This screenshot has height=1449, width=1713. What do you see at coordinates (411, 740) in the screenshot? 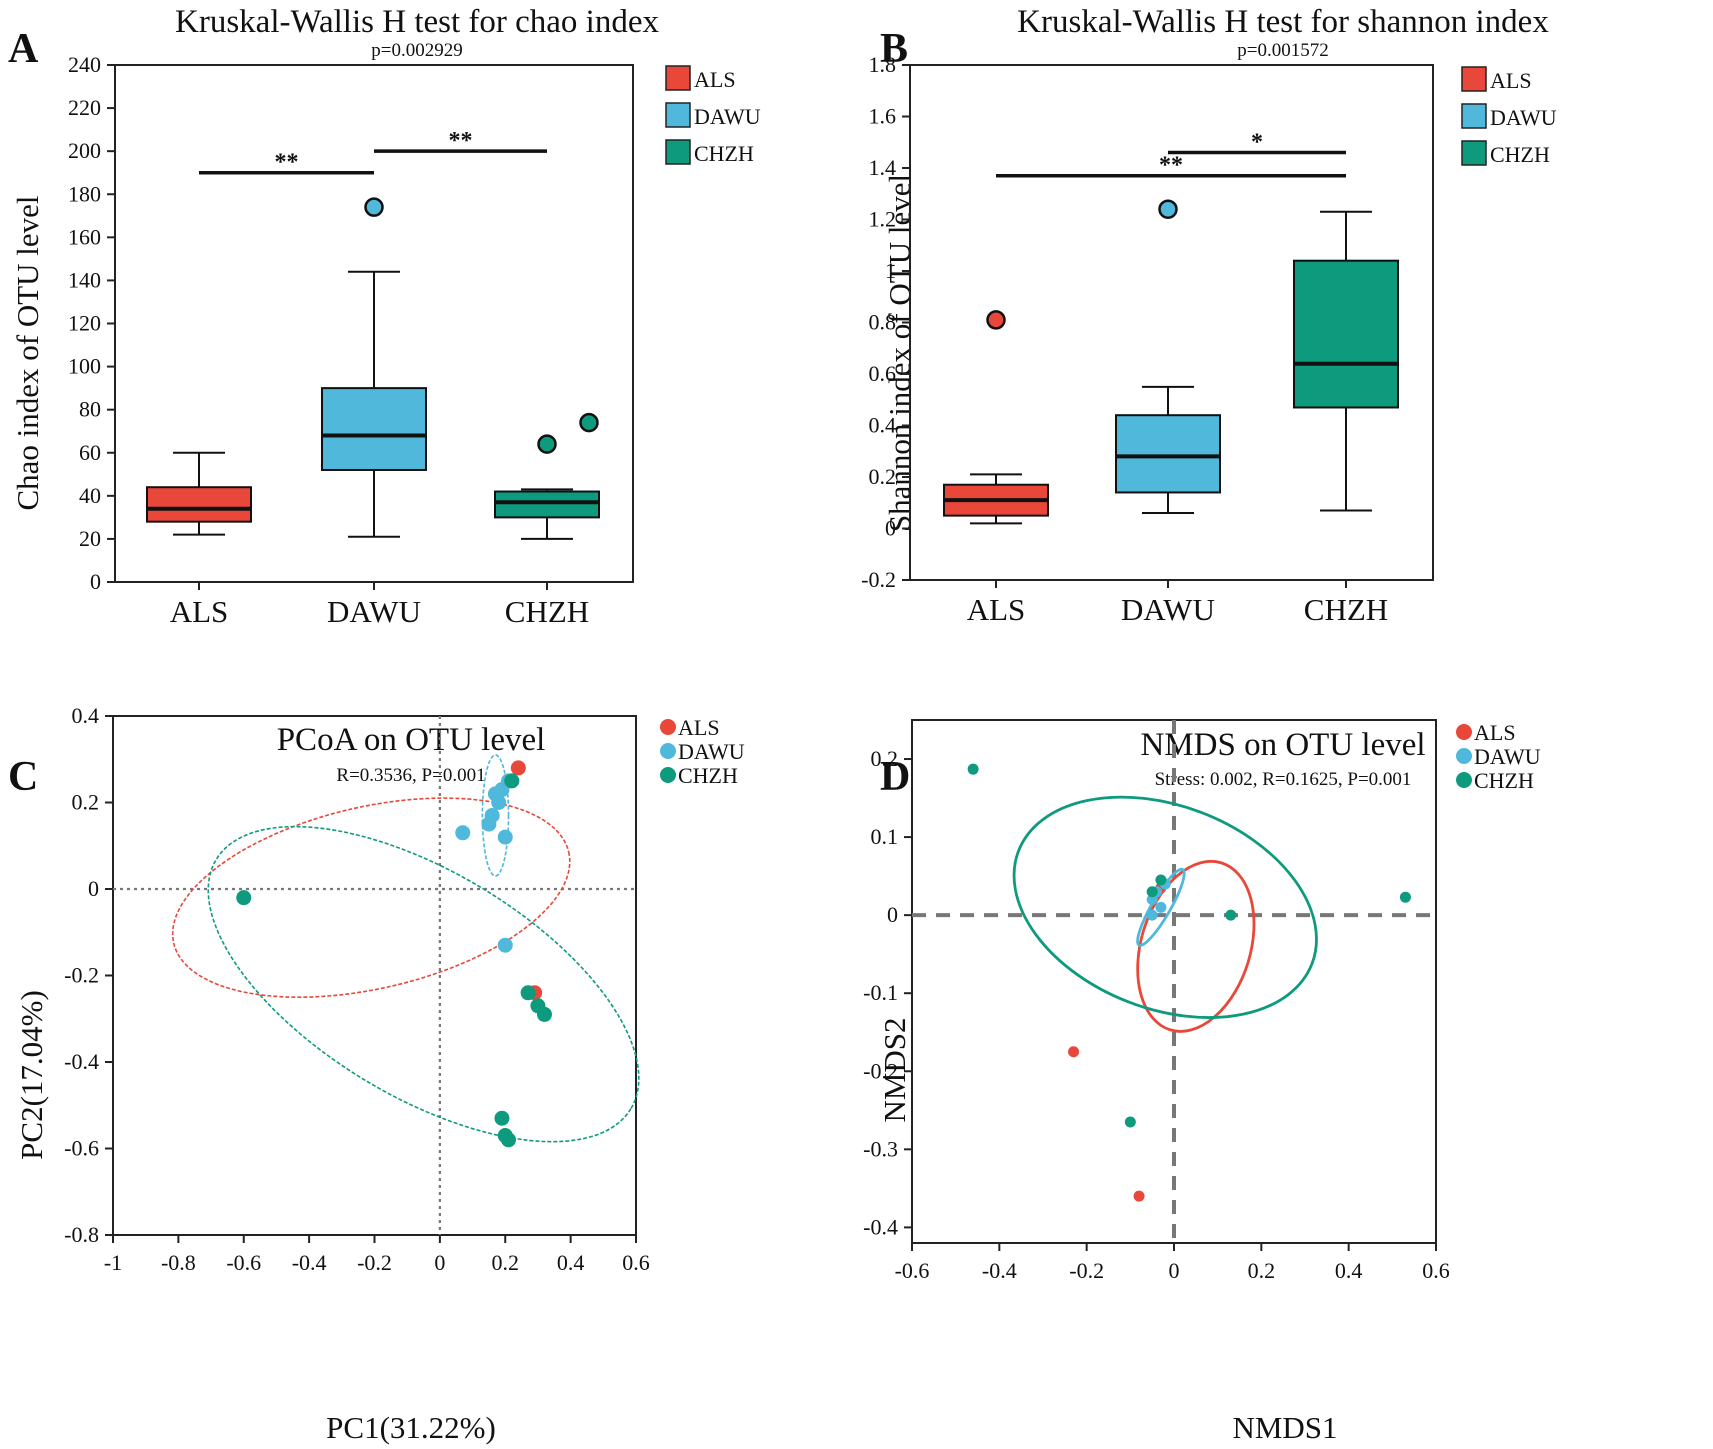
I see `chart-title: PCoA on OTU level` at bounding box center [411, 740].